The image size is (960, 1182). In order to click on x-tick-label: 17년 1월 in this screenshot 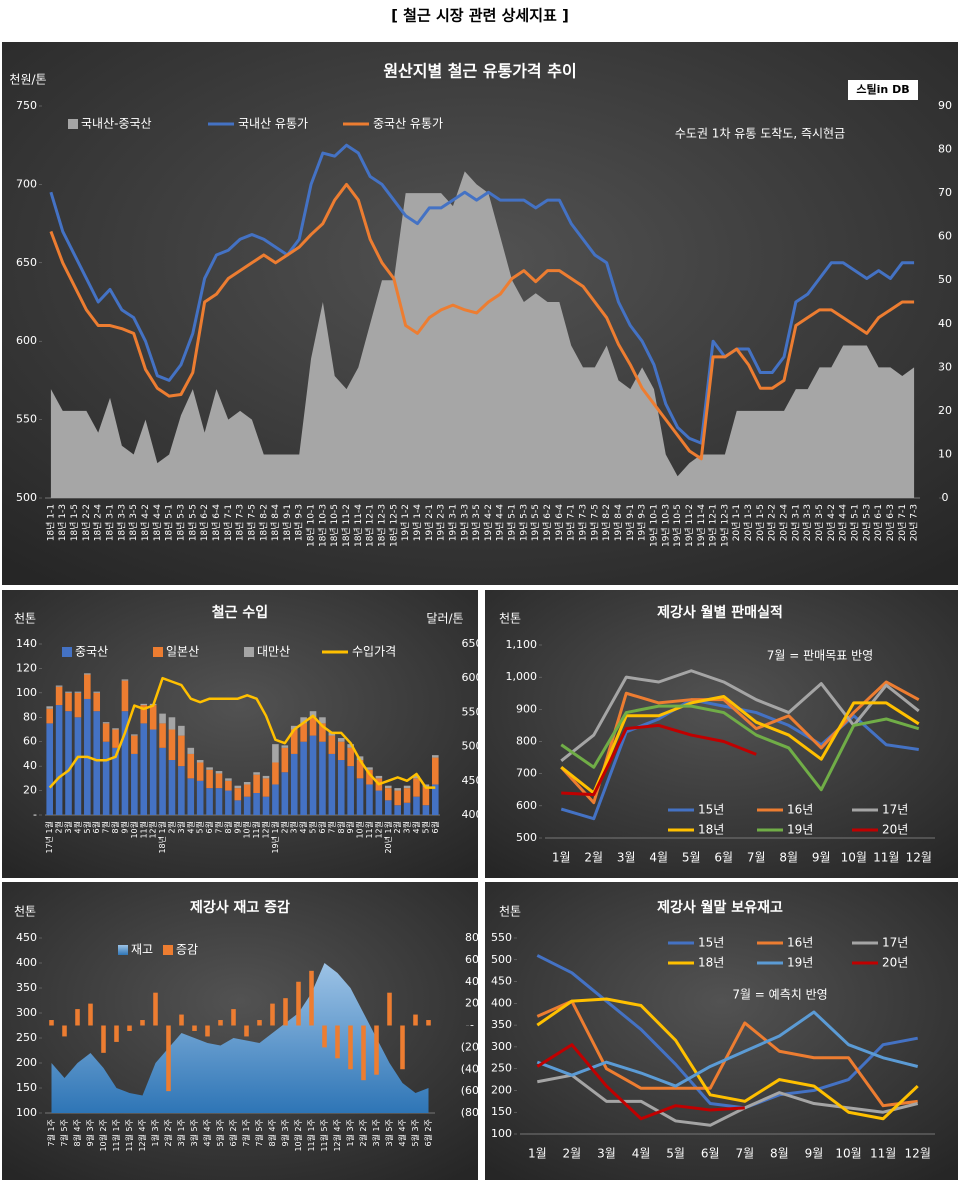, I will do `click(49, 837)`.